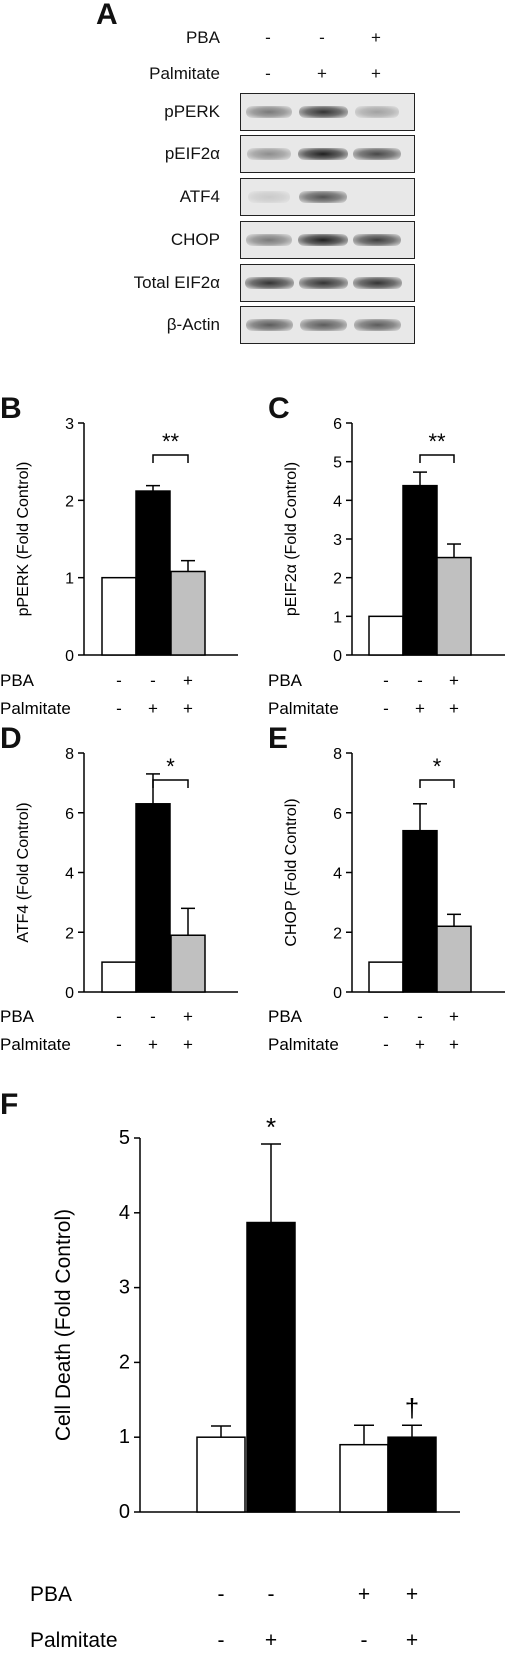  I want to click on blot-row-label: CHOP, so click(195, 239).